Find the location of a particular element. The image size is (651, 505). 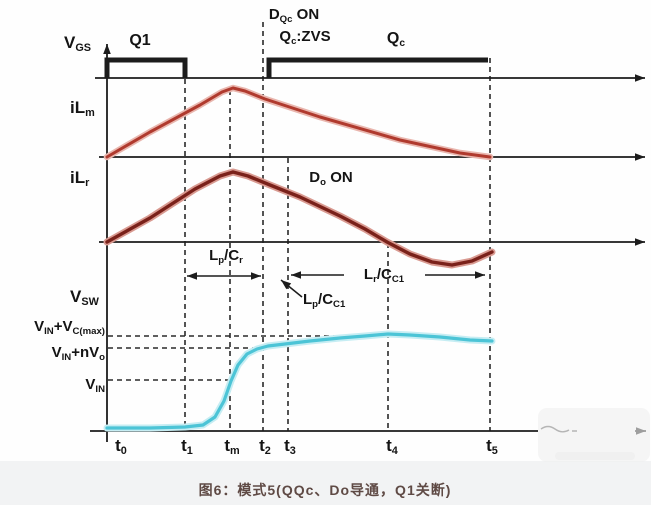

time-tick-t0: t0 is located at coordinates (121, 447).